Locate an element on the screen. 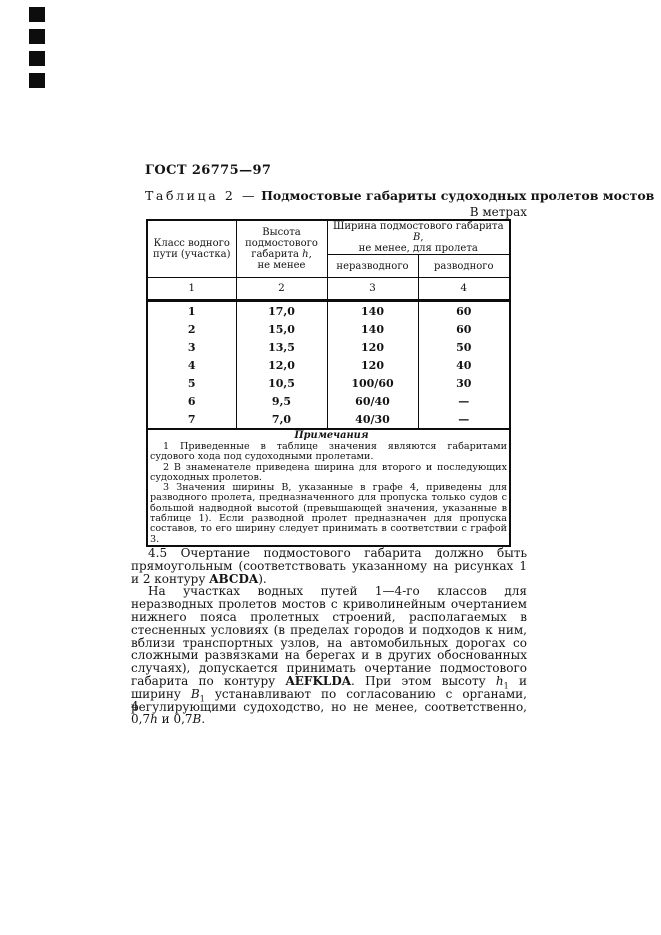 This screenshot has width=661, height=935. header-clearance-height: Высота подмостового габарита h, не менее is located at coordinates (282, 249).